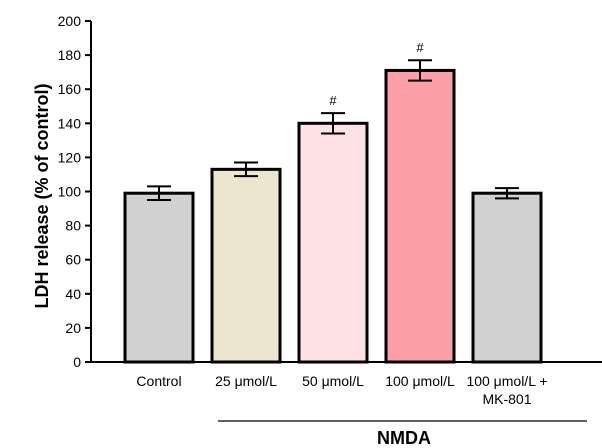 This screenshot has width=602, height=448. Describe the element at coordinates (506, 399) in the screenshot. I see `x-tick-sublabel: MK-801` at that location.